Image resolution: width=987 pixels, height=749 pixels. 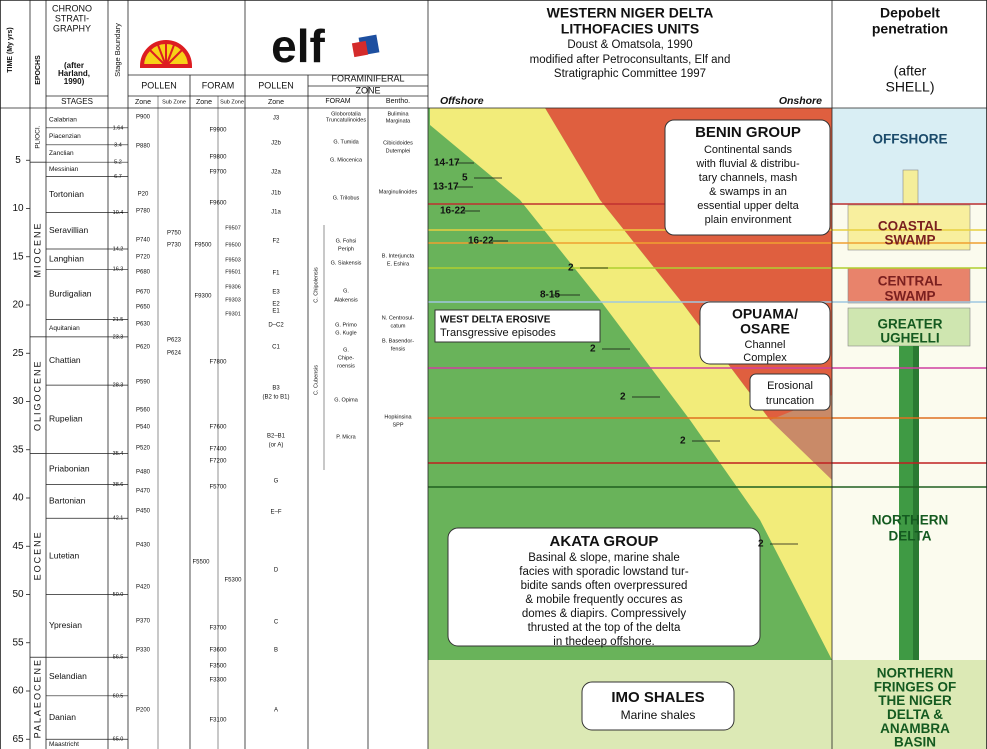 What do you see at coordinates (481, 241) in the screenshot?
I see `cycle-label: 16-22` at bounding box center [481, 241].